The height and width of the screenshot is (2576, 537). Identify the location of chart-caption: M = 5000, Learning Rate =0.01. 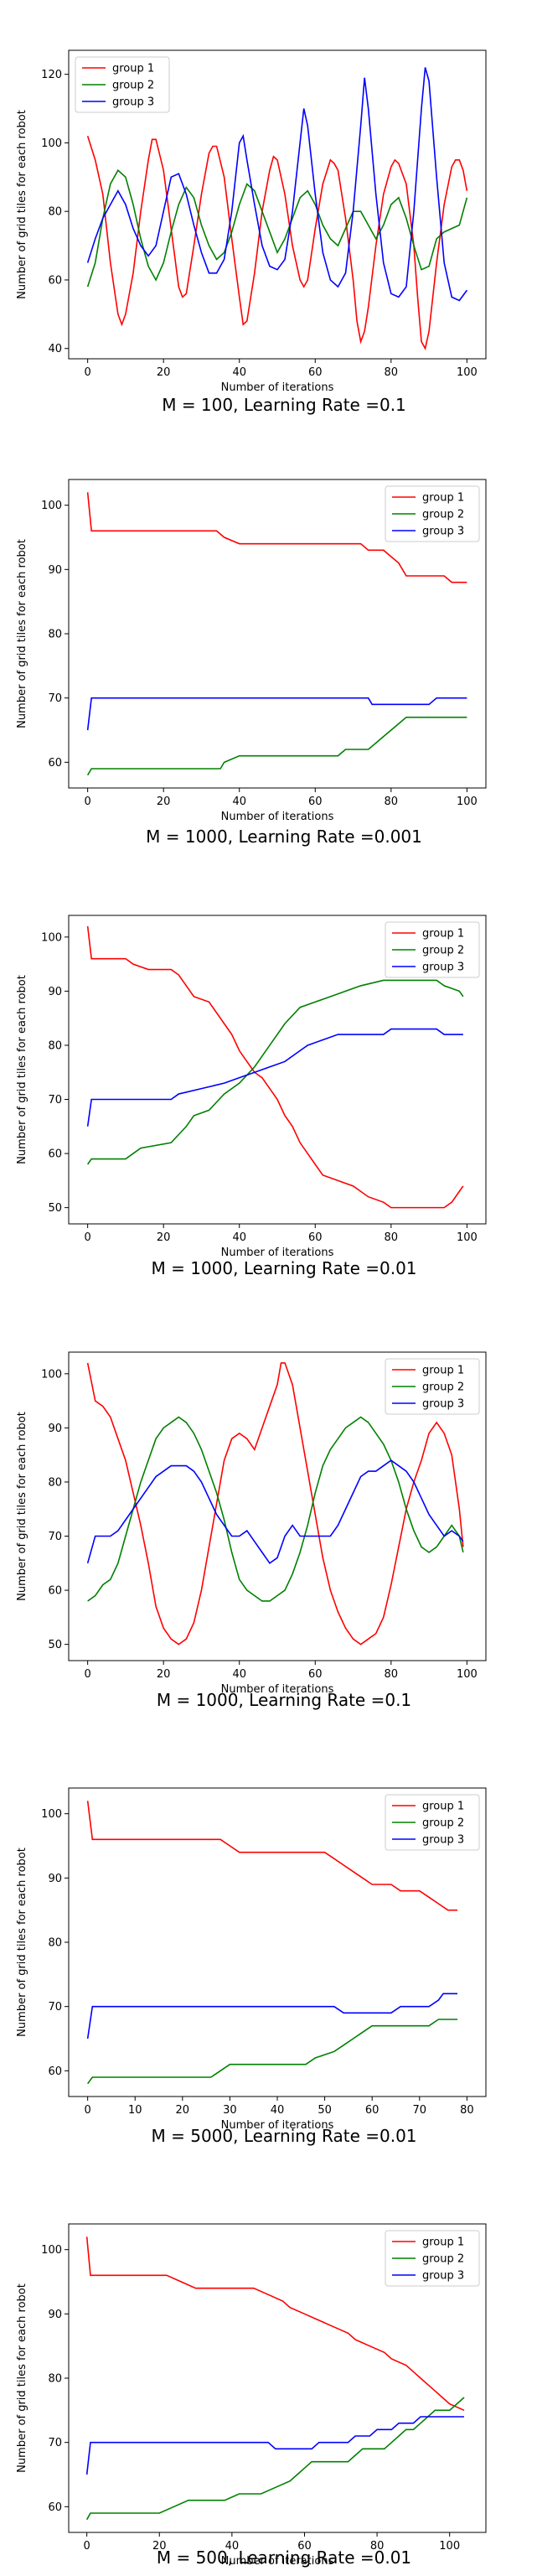
(283, 2136).